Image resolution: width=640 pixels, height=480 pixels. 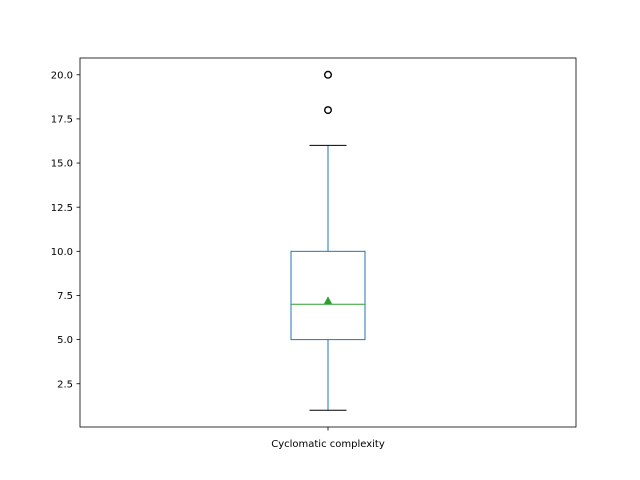 I want to click on y-tick-label: 2.5, so click(x=65, y=384).